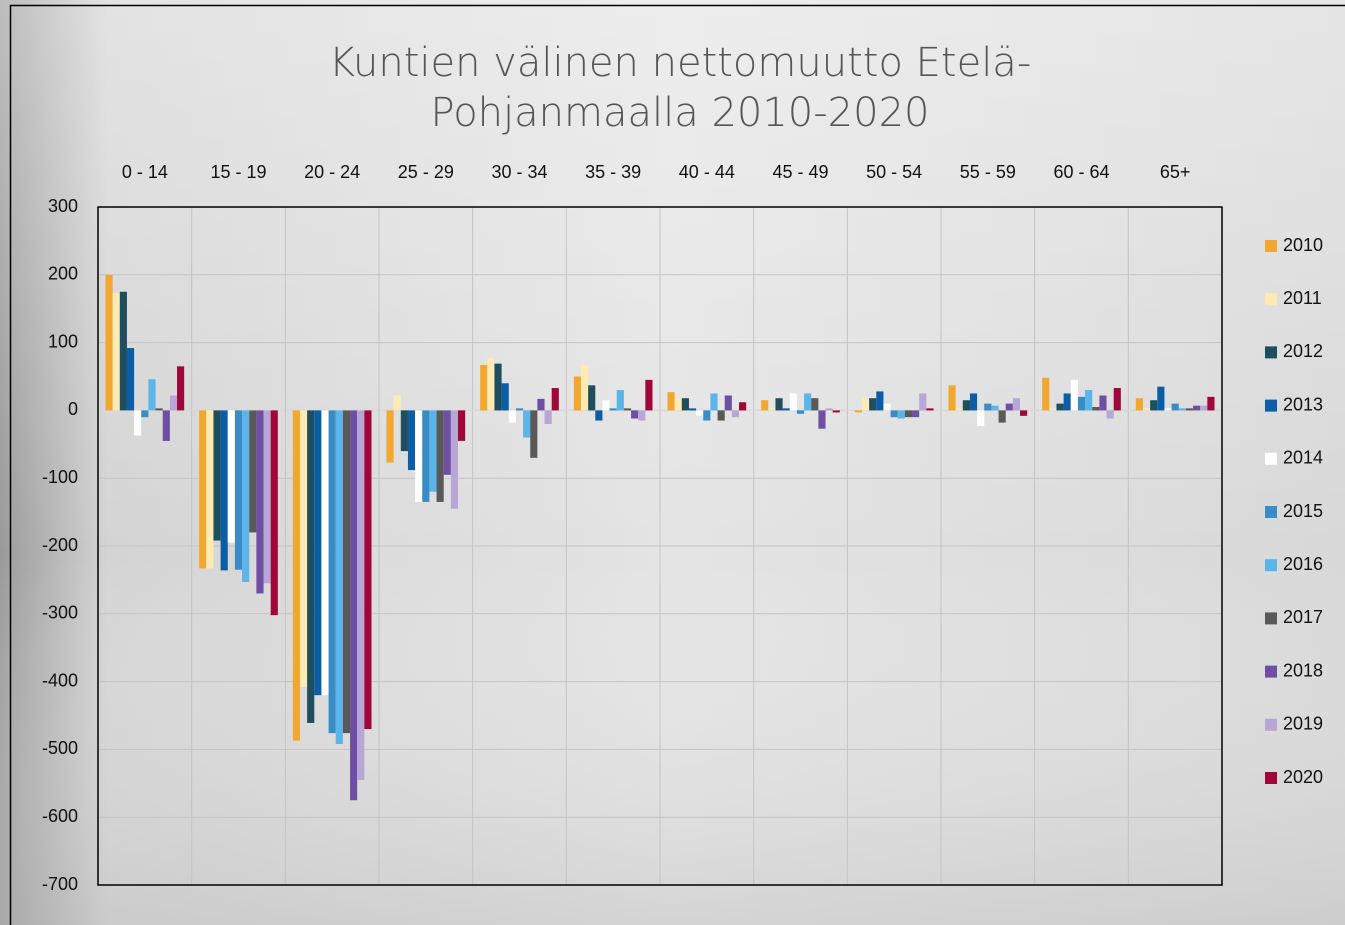  Describe the element at coordinates (800, 172) in the screenshot. I see `x-tick-label: 45 - 49` at that location.